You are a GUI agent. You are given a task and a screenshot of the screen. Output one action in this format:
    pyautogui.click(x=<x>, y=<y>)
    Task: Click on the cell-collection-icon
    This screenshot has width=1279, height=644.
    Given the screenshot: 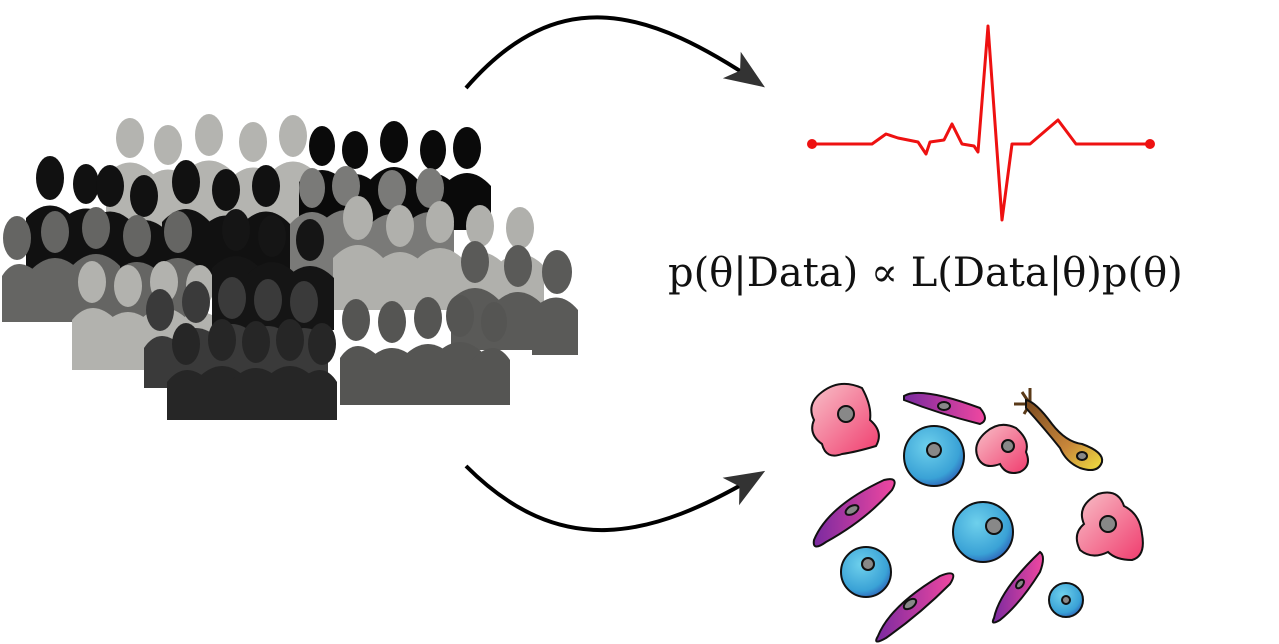 What is the action you would take?
    pyautogui.click(x=977, y=512)
    